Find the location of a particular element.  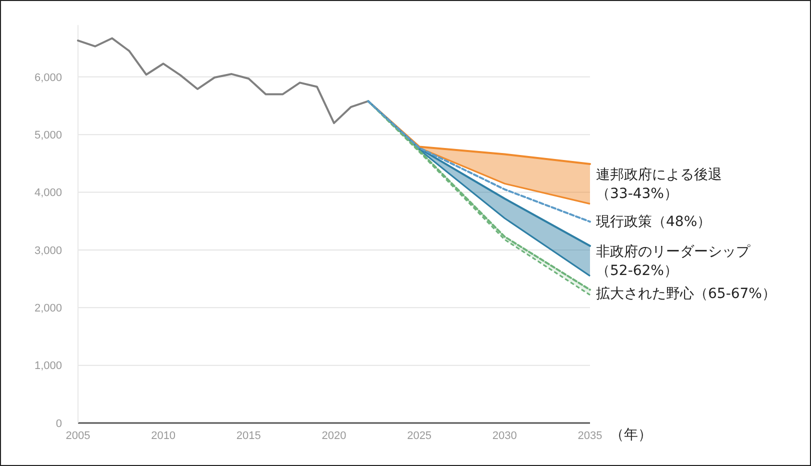

x-tick-label: 2020 is located at coordinates (334, 436).